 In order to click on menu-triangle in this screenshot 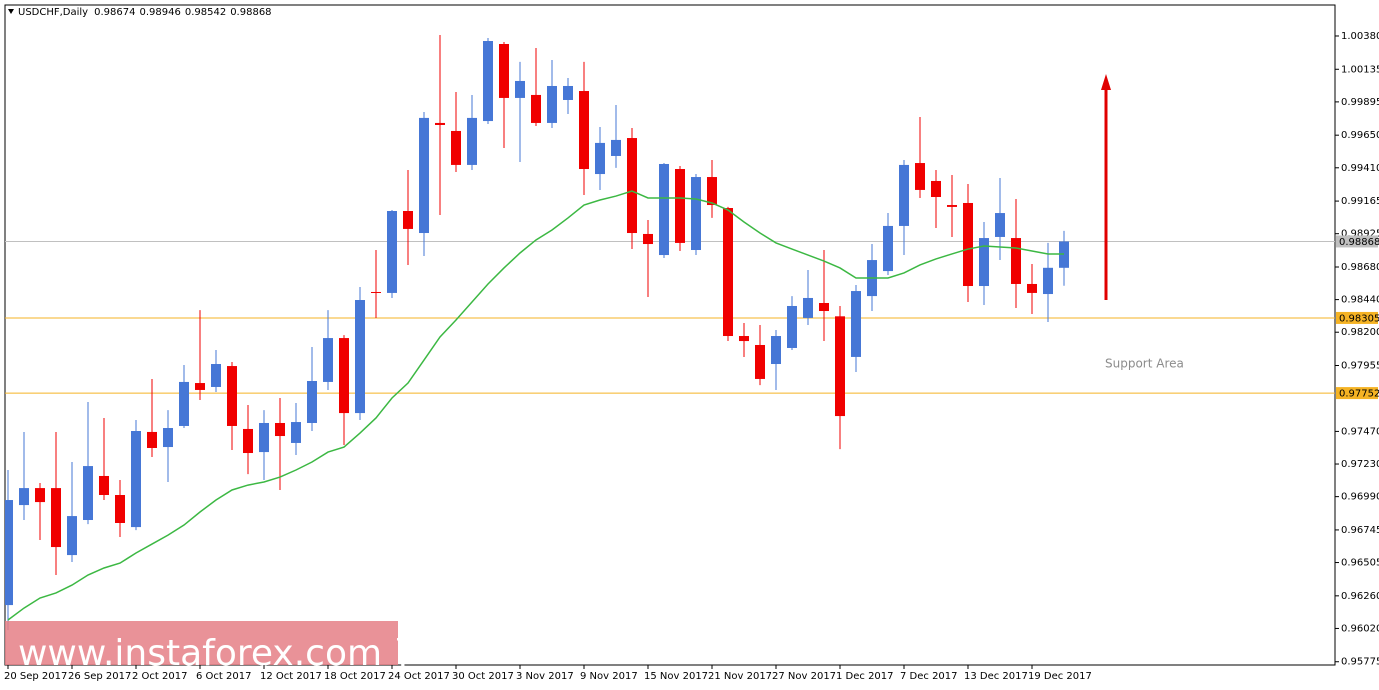, I will do `click(11, 11)`.